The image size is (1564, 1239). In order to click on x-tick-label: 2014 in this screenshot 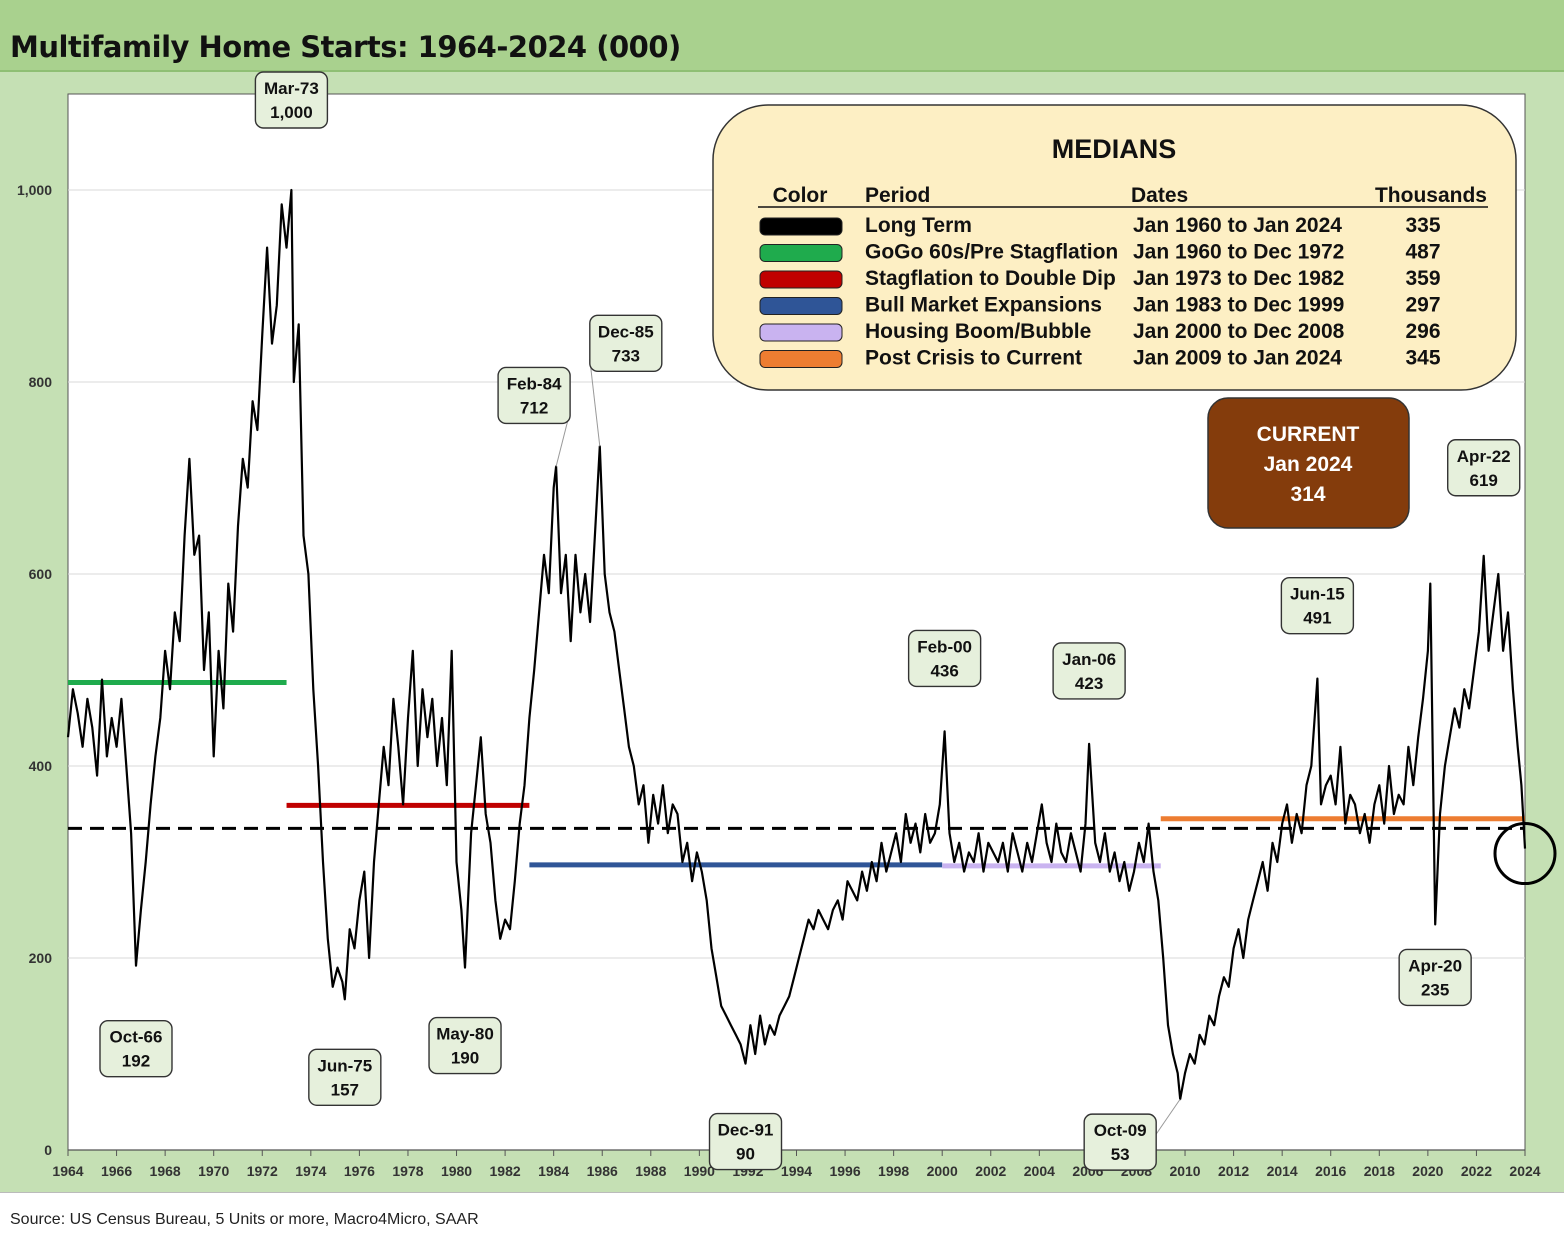, I will do `click(1282, 1171)`.